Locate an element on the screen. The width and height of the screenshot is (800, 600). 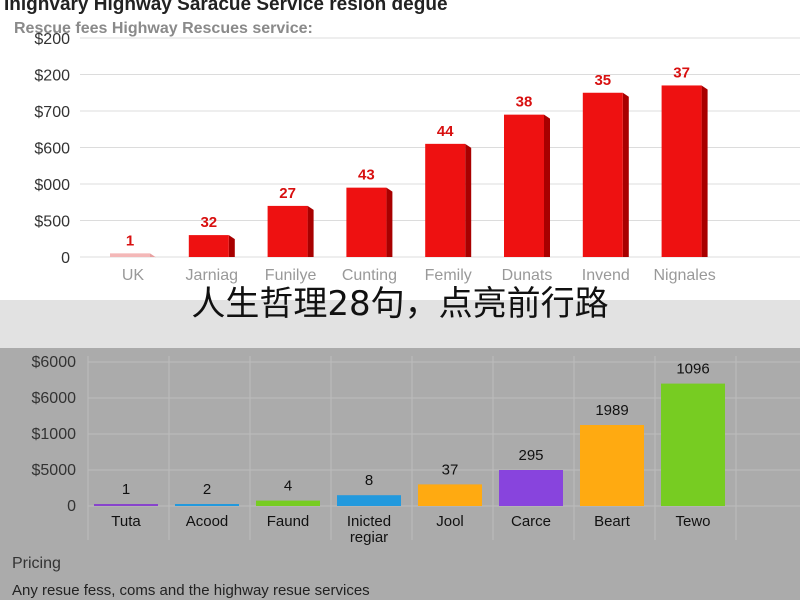
bottom-xtick-label: Faund is located at coordinates (288, 521).